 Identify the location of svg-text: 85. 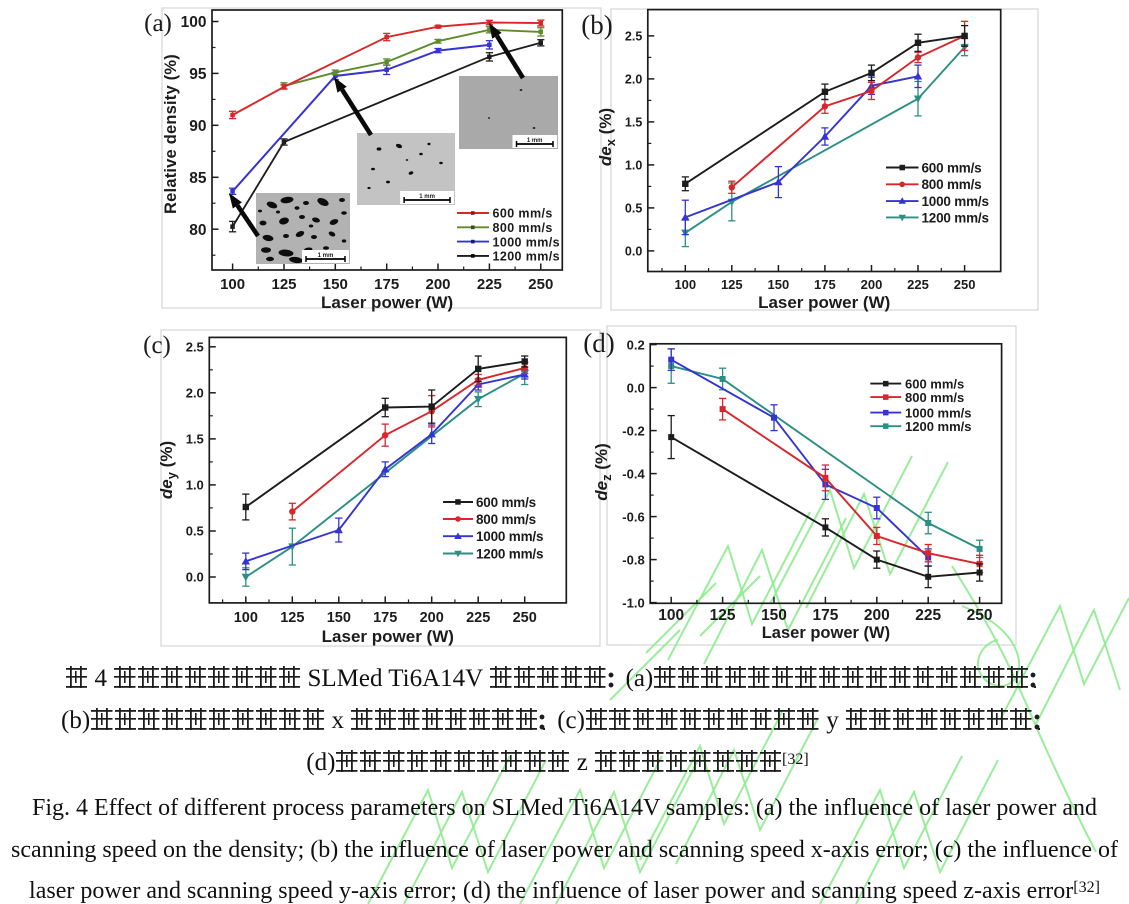
(198, 178).